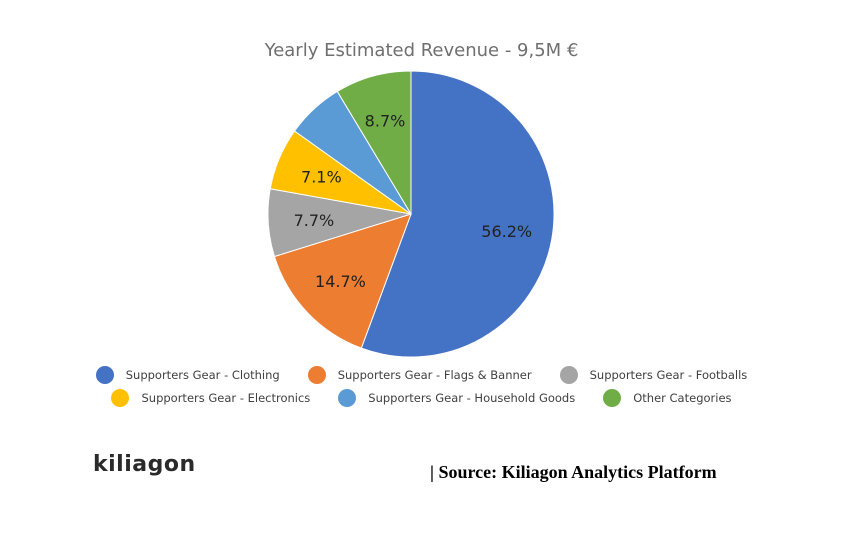  I want to click on legend-label: Supporters Gear - Clothing, so click(202, 375).